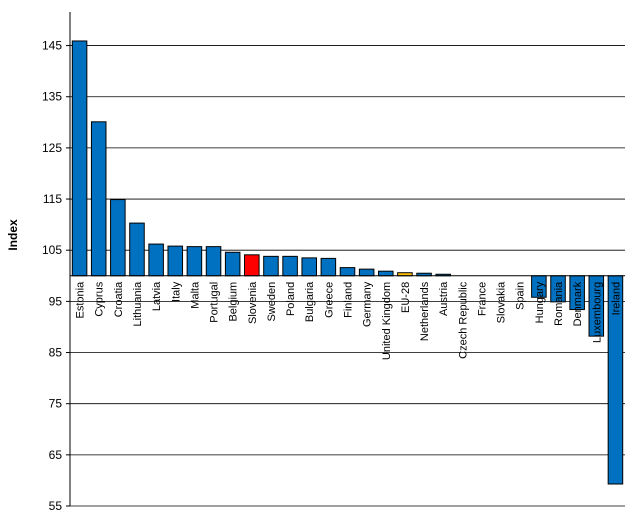 Image resolution: width=628 pixels, height=526 pixels. I want to click on y-tick-label: 125, so click(52, 148).